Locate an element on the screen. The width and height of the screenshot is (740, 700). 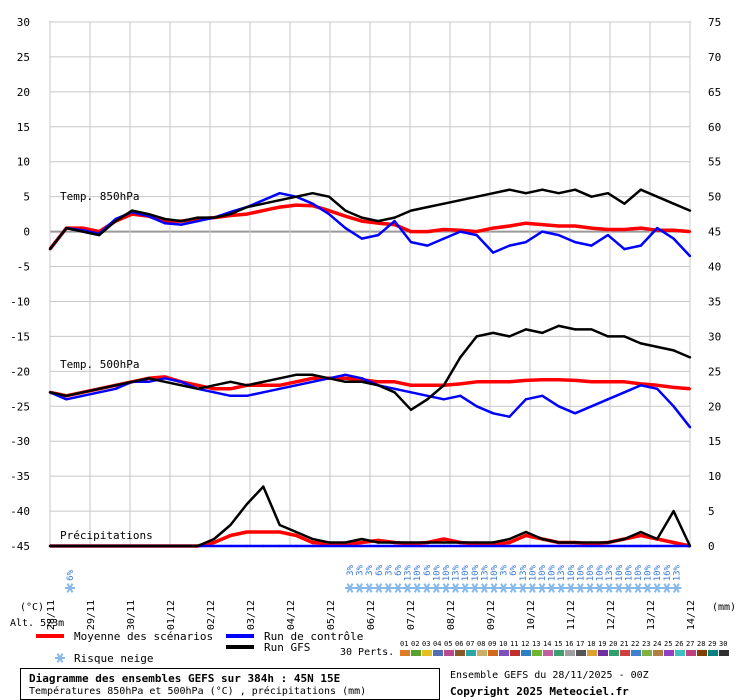
left-tick-label: 25 is located at coordinates (23, 57).